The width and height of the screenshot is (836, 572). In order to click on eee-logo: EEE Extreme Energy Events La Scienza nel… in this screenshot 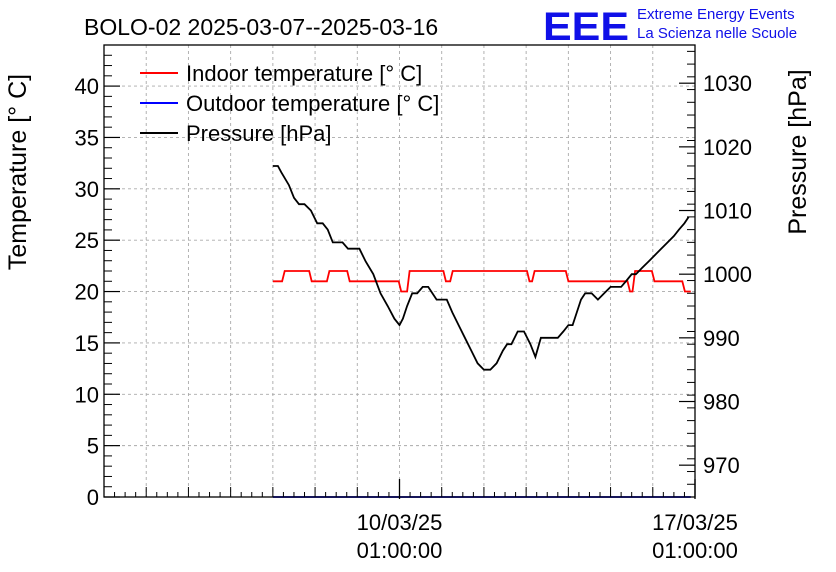, I will do `click(670, 27)`.